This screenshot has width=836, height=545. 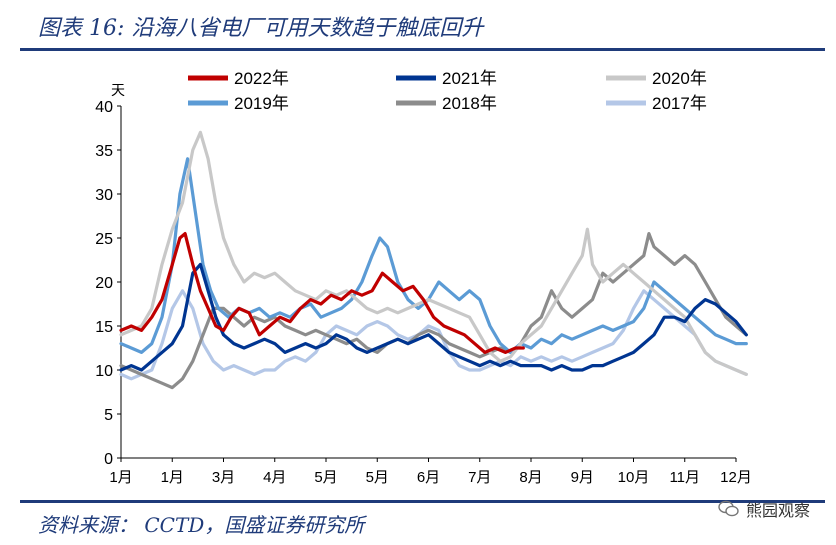 What do you see at coordinates (104, 371) in the screenshot?
I see `y-tick-label: 10` at bounding box center [104, 371].